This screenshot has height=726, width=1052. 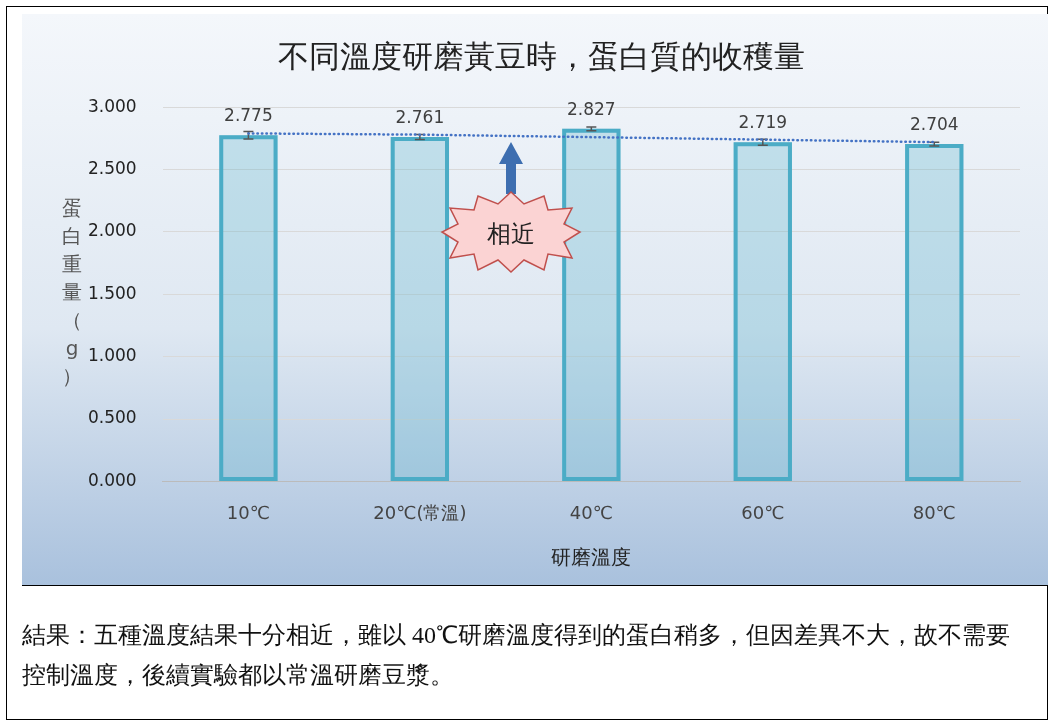 I want to click on y-tick-label: 1.000, so click(x=112, y=355).